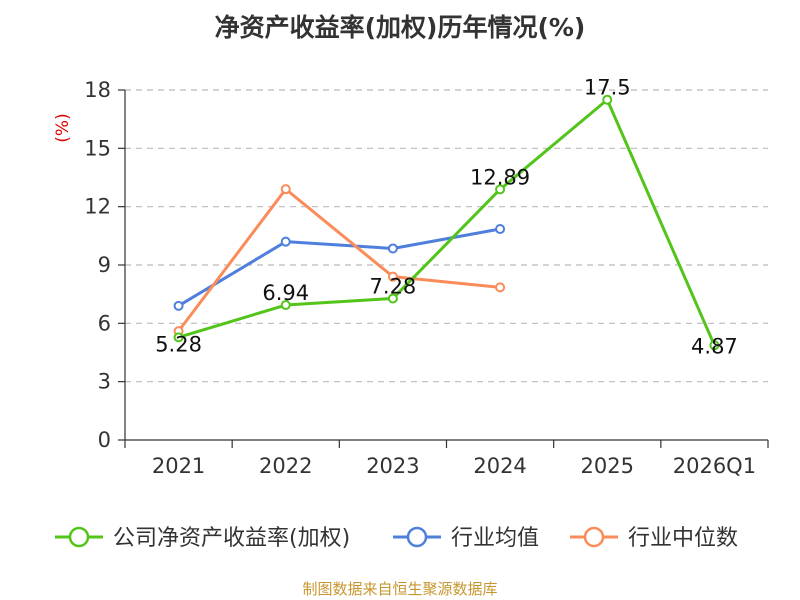 This screenshot has width=800, height=600. What do you see at coordinates (285, 305) in the screenshot?
I see `data-point-s0-2022` at bounding box center [285, 305].